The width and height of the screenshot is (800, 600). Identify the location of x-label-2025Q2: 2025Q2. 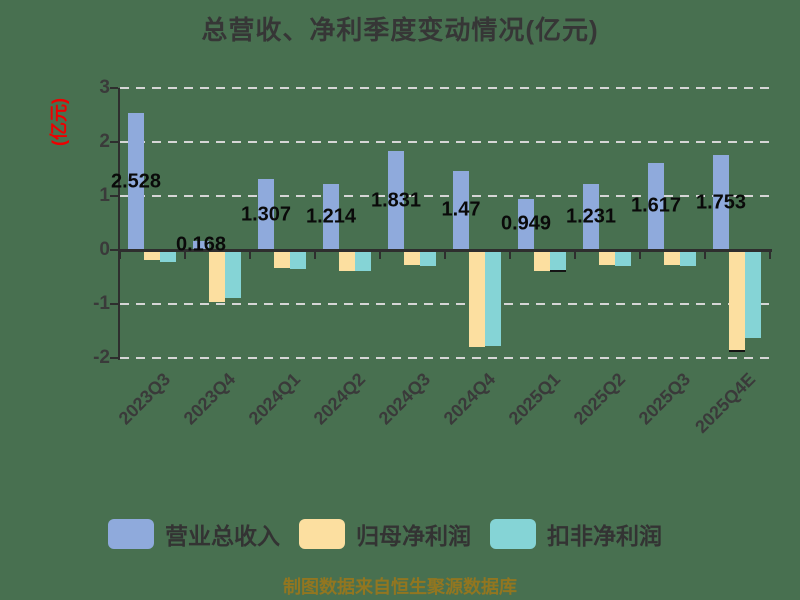
(599, 399).